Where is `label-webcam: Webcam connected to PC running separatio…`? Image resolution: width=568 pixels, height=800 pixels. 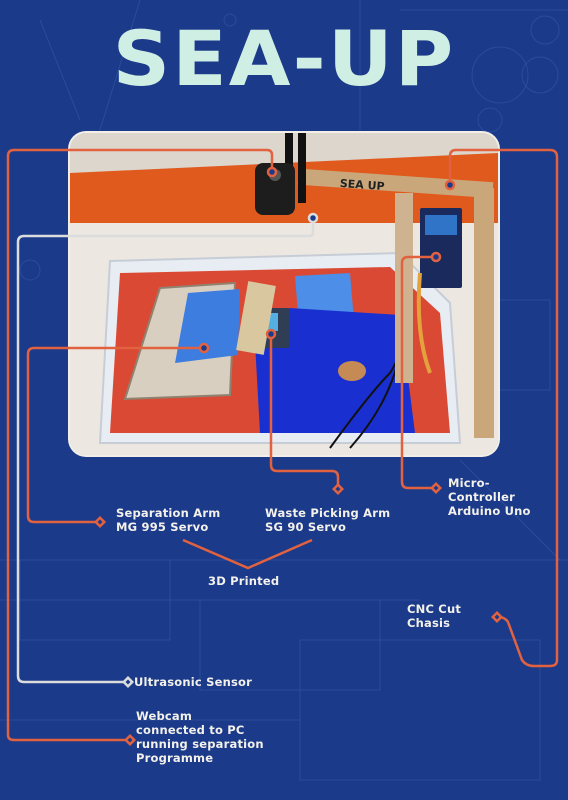
label-webcam: Webcam connected to PC running separatio… is located at coordinates (200, 737).